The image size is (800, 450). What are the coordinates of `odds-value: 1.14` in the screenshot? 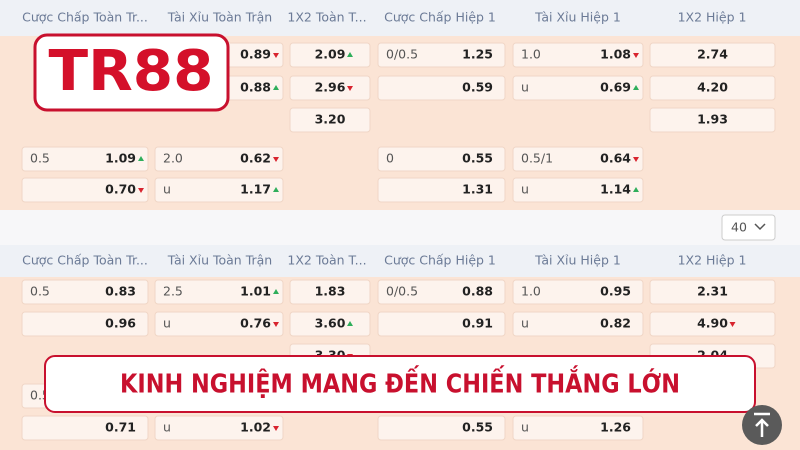 It's located at (615, 189).